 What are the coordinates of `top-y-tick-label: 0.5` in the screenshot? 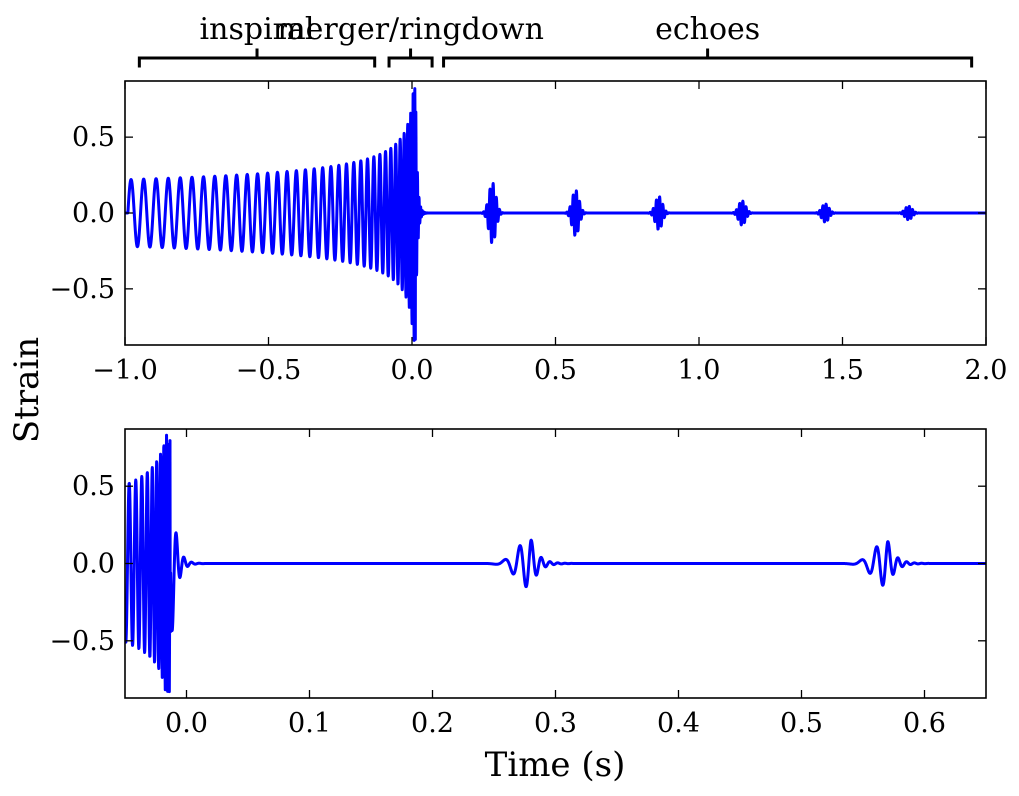 It's located at (93, 137).